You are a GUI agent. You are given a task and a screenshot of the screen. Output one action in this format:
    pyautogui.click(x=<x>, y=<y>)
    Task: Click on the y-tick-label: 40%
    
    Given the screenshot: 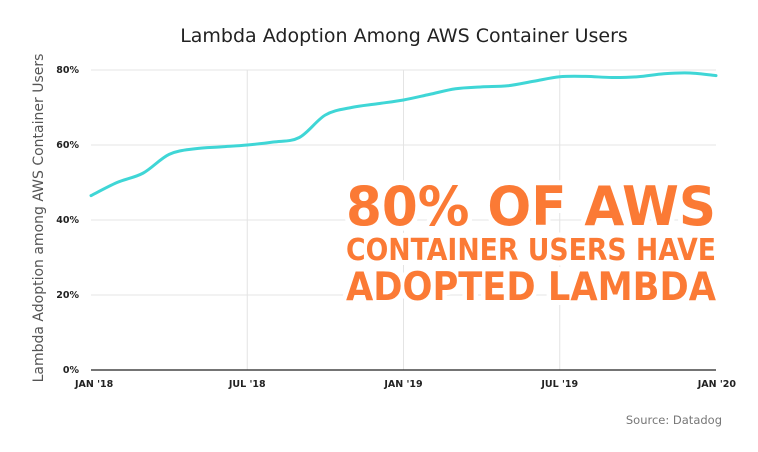 What is the action you would take?
    pyautogui.click(x=67, y=220)
    